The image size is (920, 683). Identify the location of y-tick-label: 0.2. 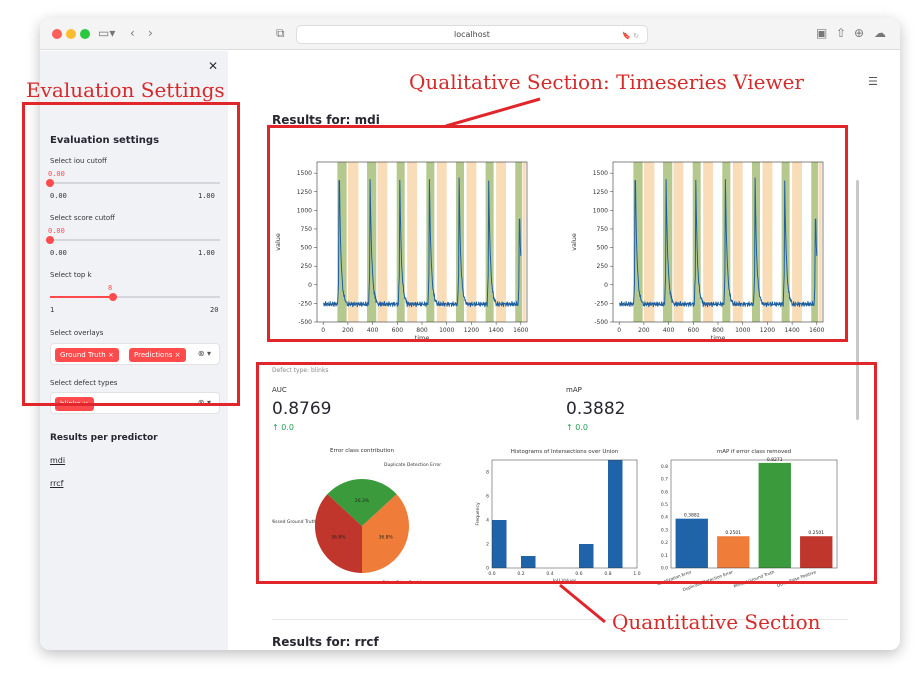
(664, 543).